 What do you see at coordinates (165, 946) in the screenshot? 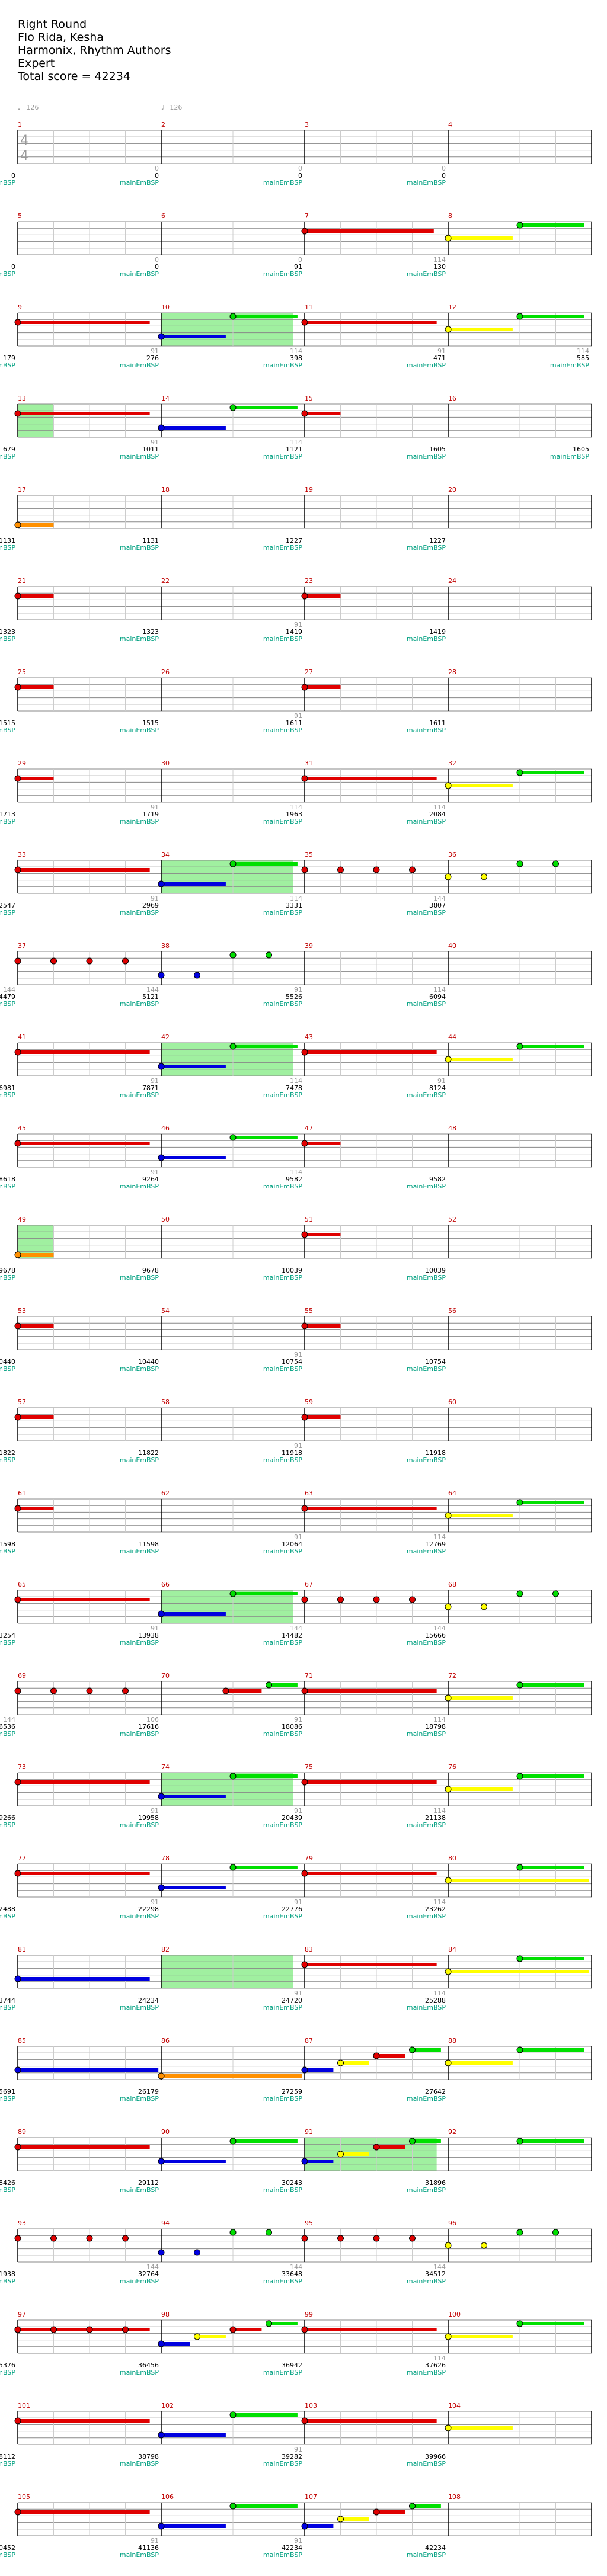
I see `measure-number: 38` at bounding box center [165, 946].